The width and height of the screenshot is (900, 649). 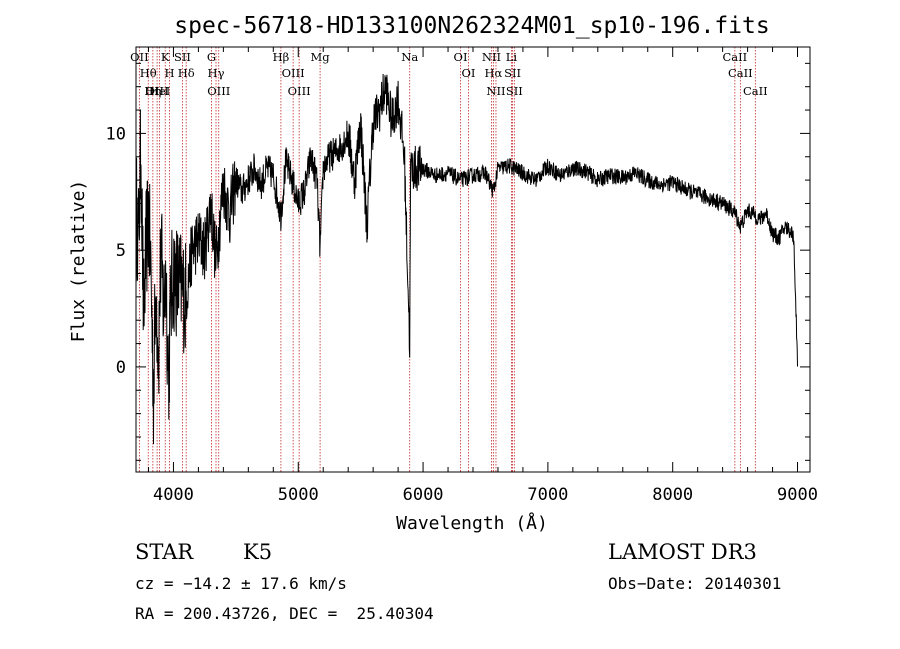 What do you see at coordinates (241, 583) in the screenshot?
I see `redshift-readout: cz = −14.2 ± 17.6 km/s` at bounding box center [241, 583].